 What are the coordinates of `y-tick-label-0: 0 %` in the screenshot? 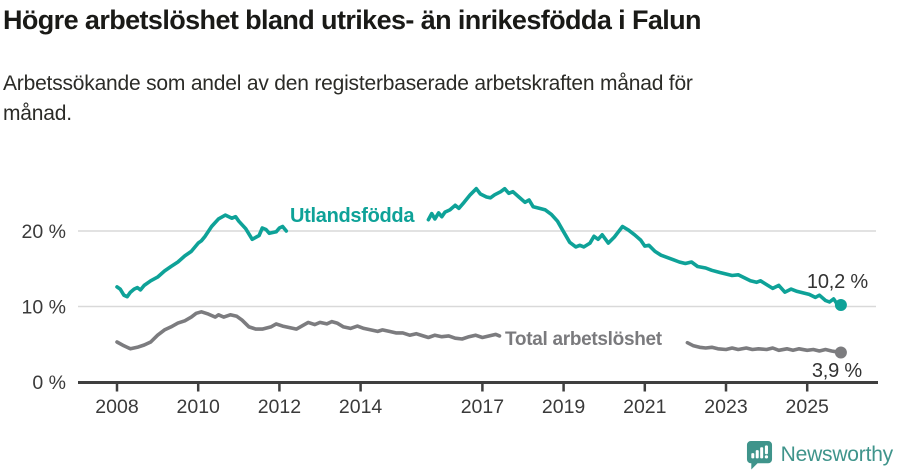 It's located at (49, 383).